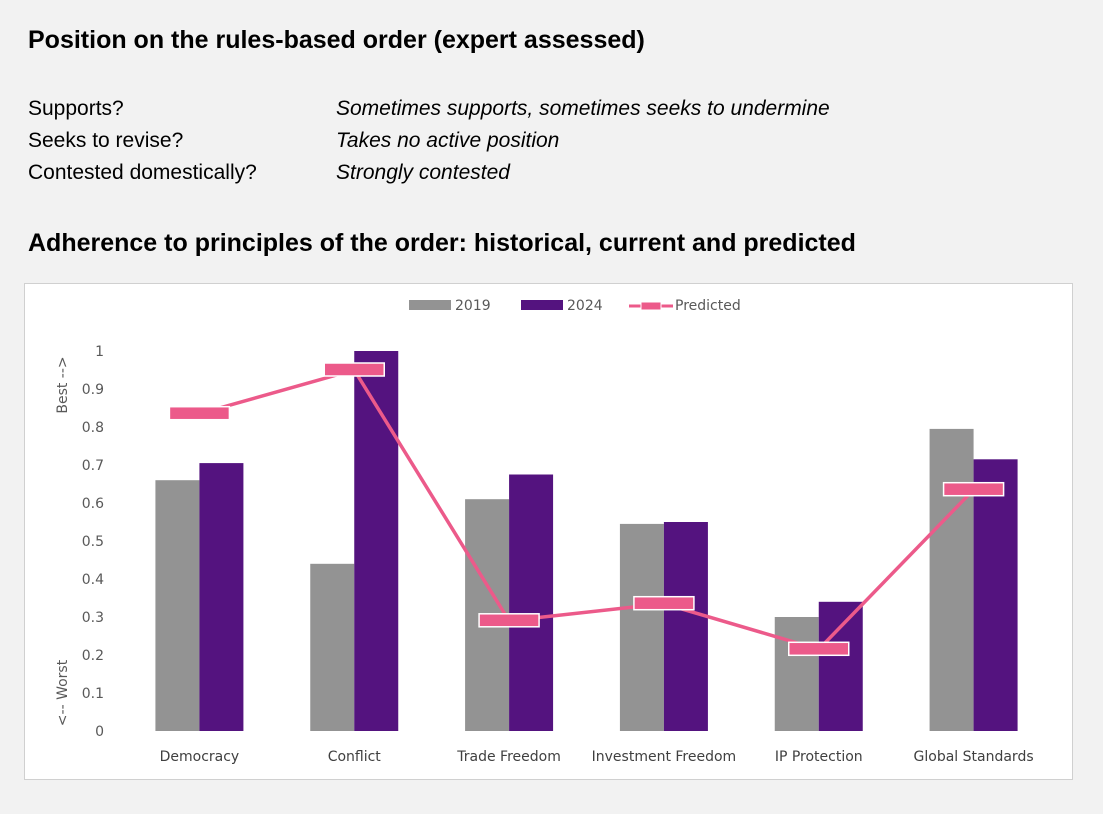 This screenshot has width=1103, height=814. What do you see at coordinates (355, 757) in the screenshot?
I see `x-tick-label: Conflict` at bounding box center [355, 757].